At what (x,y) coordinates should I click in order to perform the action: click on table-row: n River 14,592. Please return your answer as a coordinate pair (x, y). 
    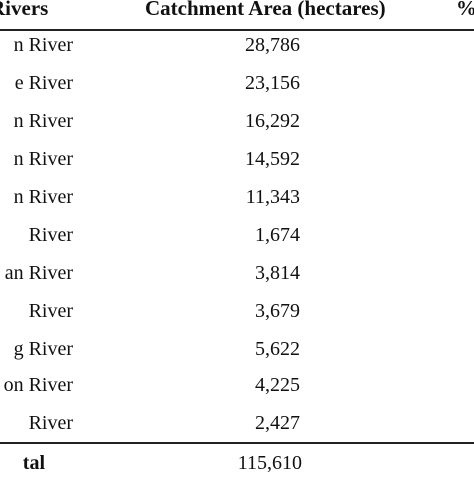
    Looking at the image, I should click on (237, 159).